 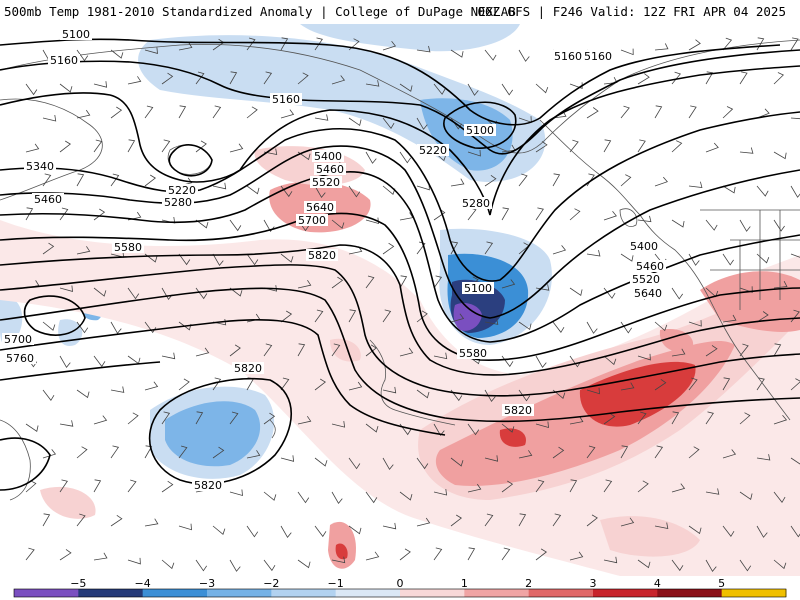 I want to click on colorbar-tick-label: −4, so click(x=142, y=583).